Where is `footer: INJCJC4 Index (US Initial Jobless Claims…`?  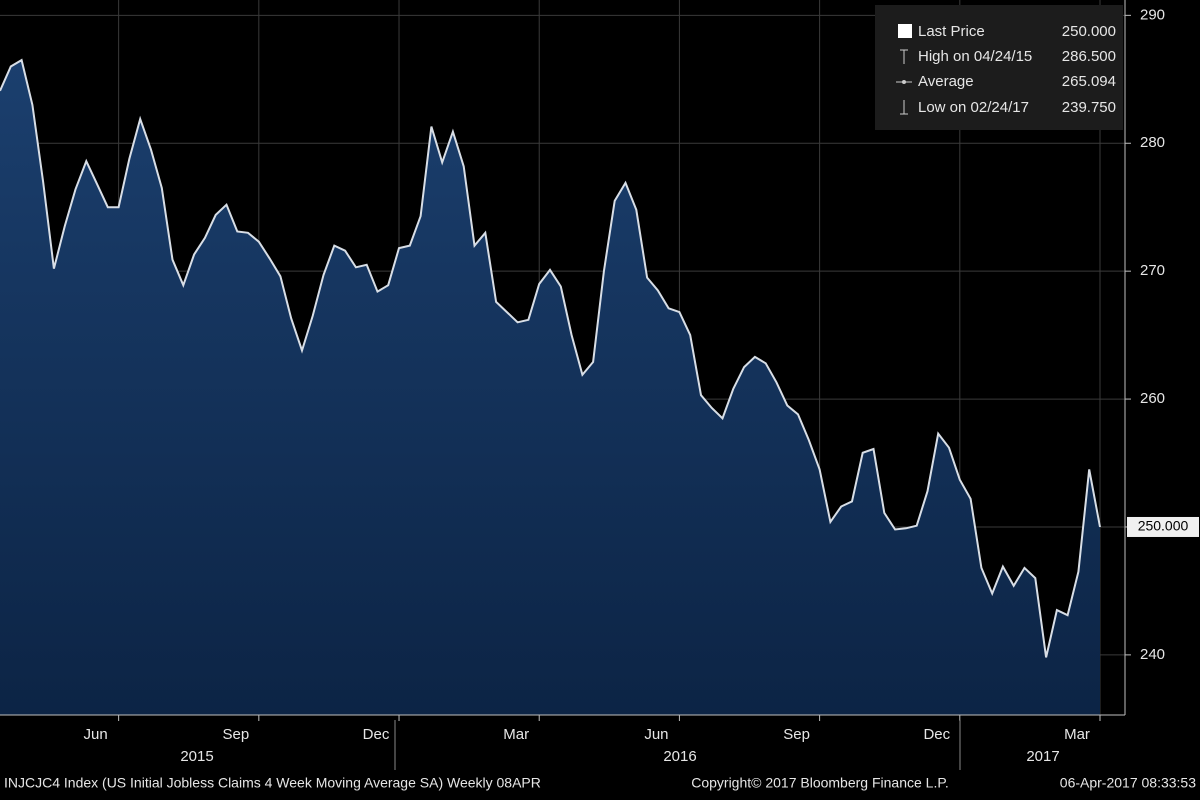
footer: INJCJC4 Index (US Initial Jobless Claims… is located at coordinates (600, 783).